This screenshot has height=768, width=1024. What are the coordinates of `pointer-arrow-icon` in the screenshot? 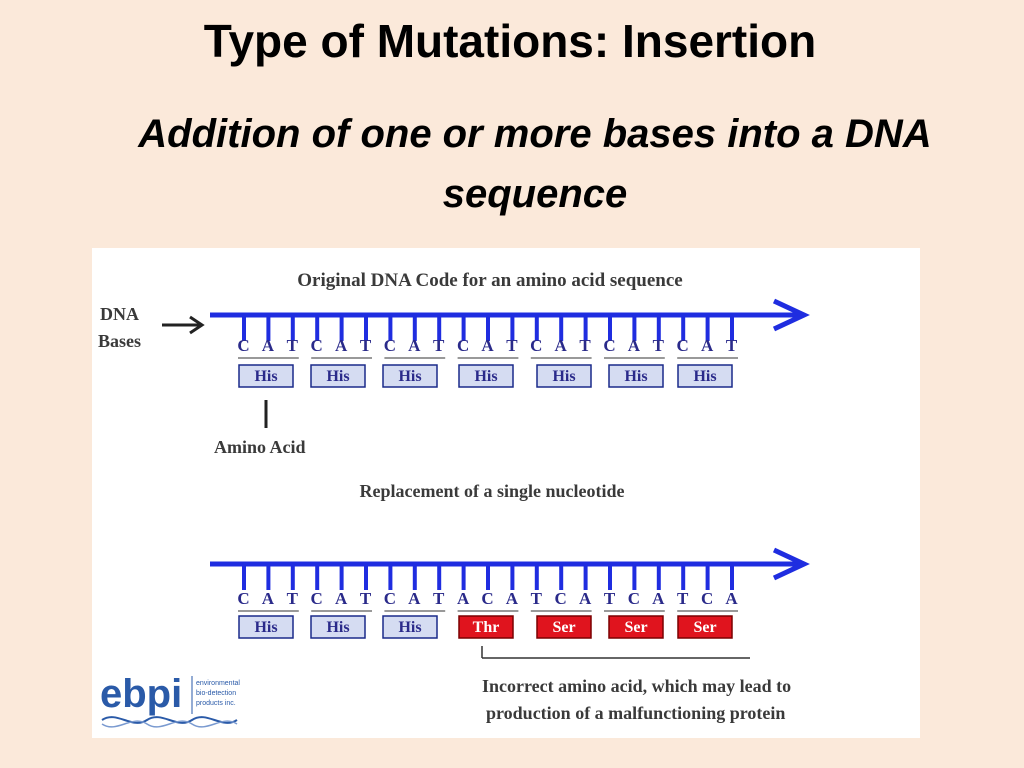 It's located at (183, 325).